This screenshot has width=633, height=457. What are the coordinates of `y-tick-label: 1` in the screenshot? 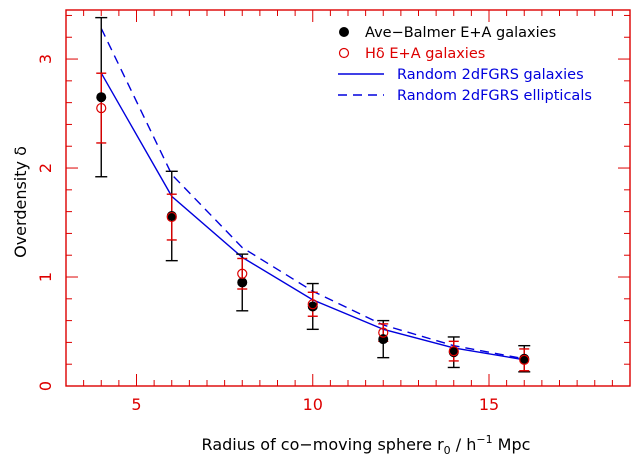 It's located at (45, 277).